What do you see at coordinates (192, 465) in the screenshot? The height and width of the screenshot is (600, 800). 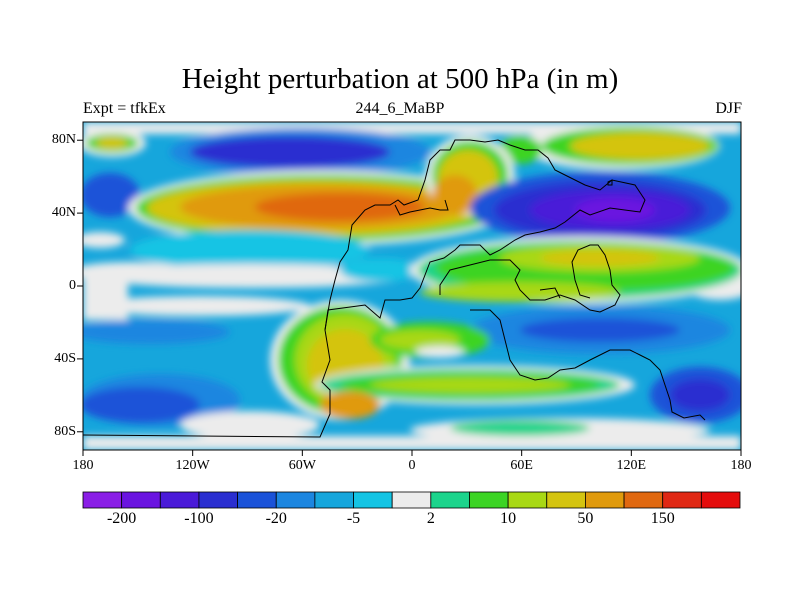 I see `lon-tick-label: 120W` at bounding box center [192, 465].